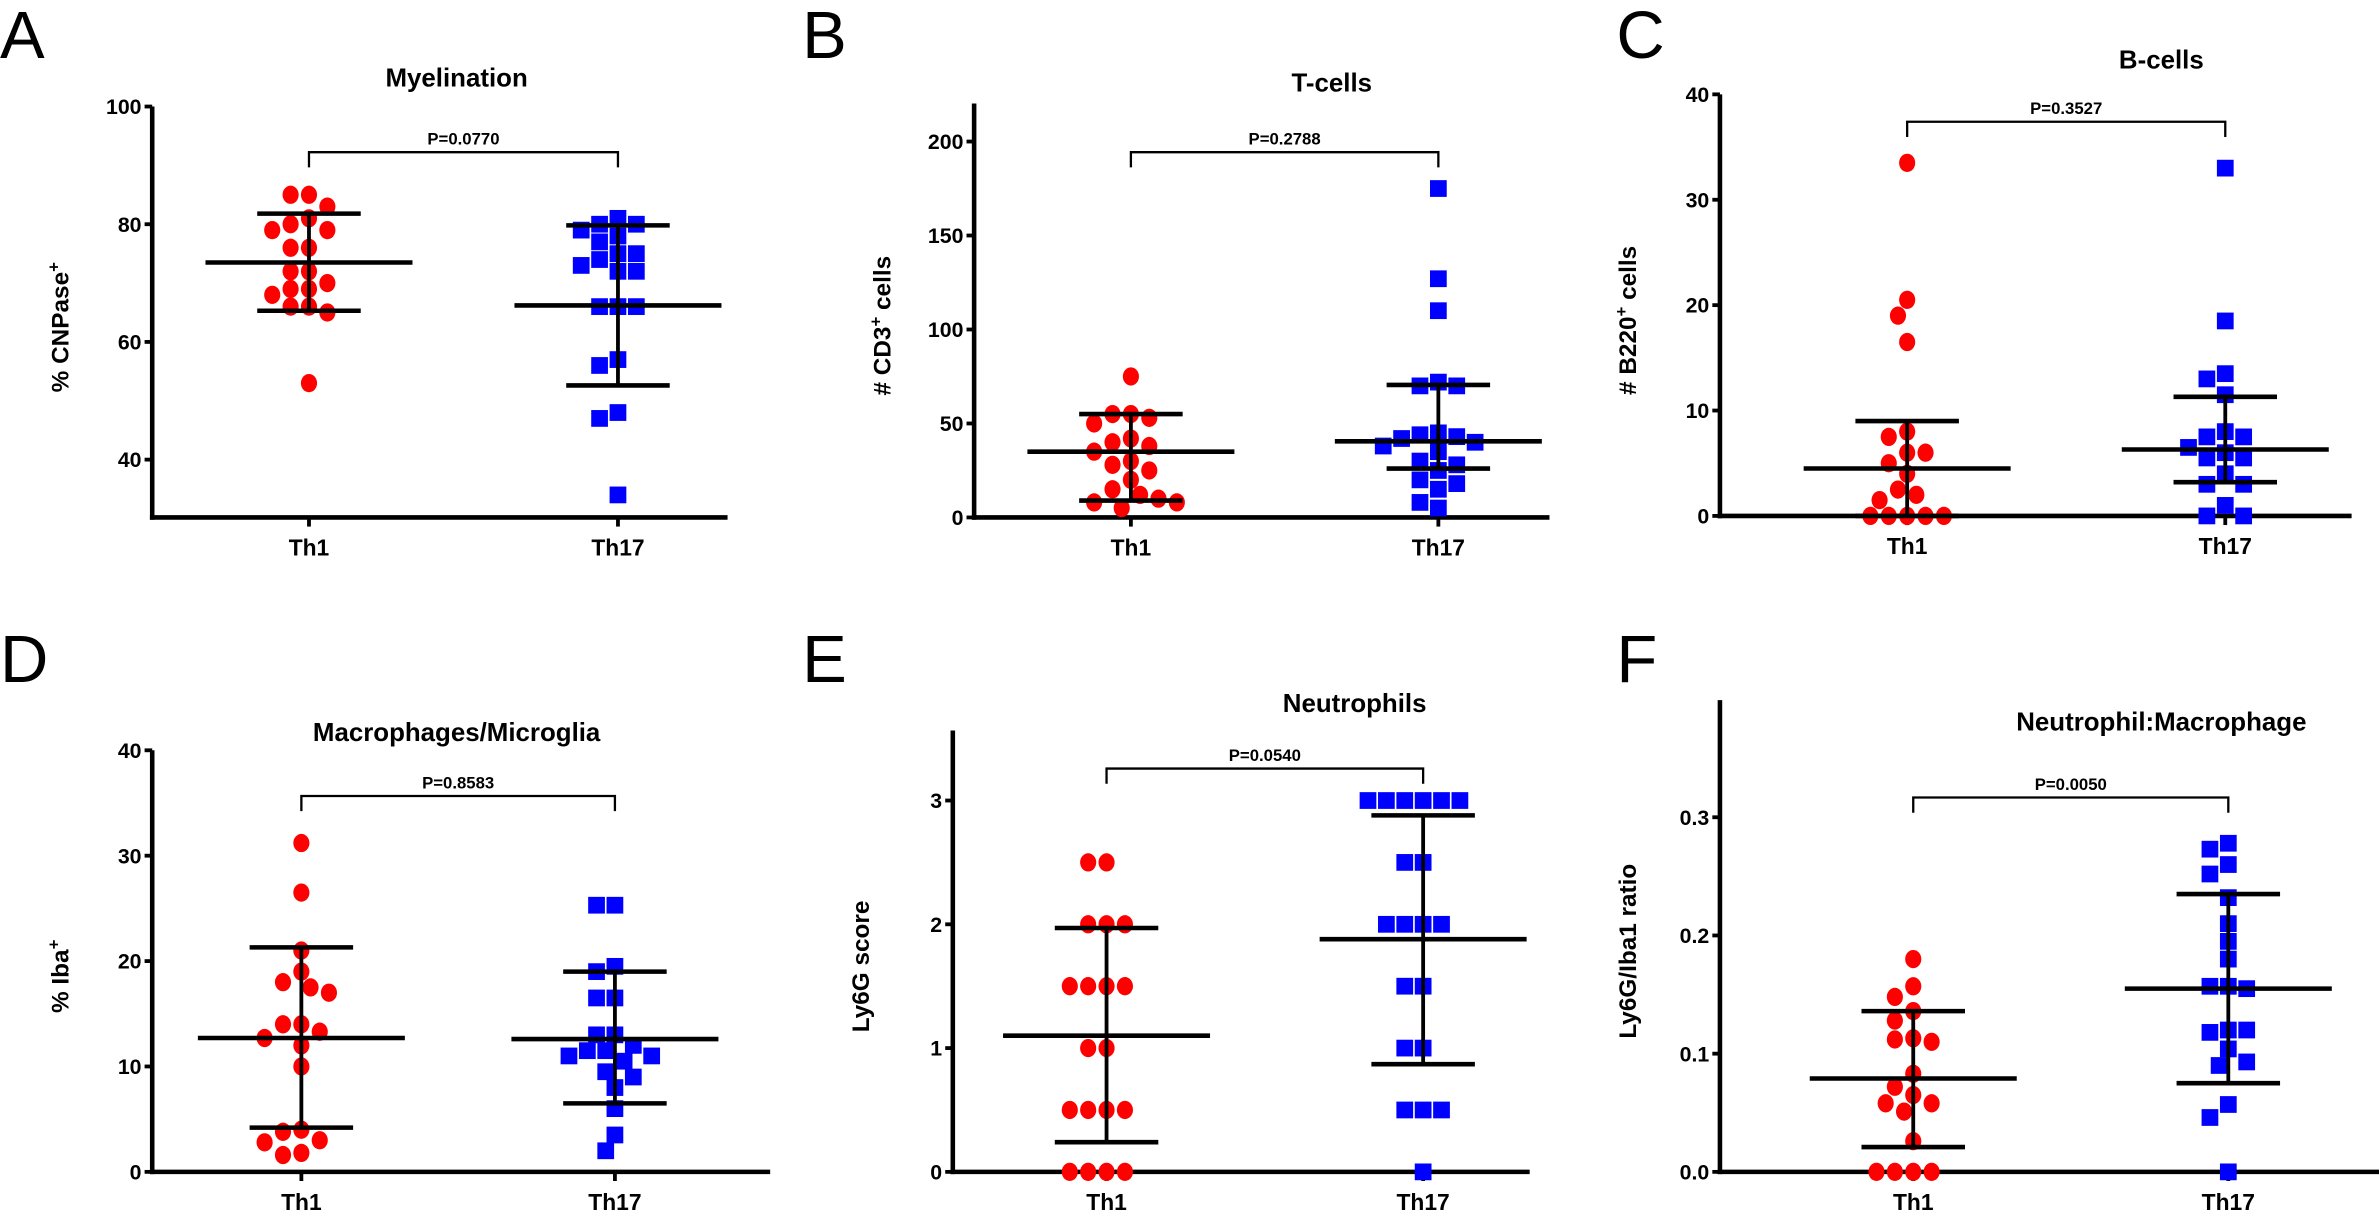 The height and width of the screenshot is (1216, 2379). I want to click on chart-title: Neutrophils, so click(1355, 704).